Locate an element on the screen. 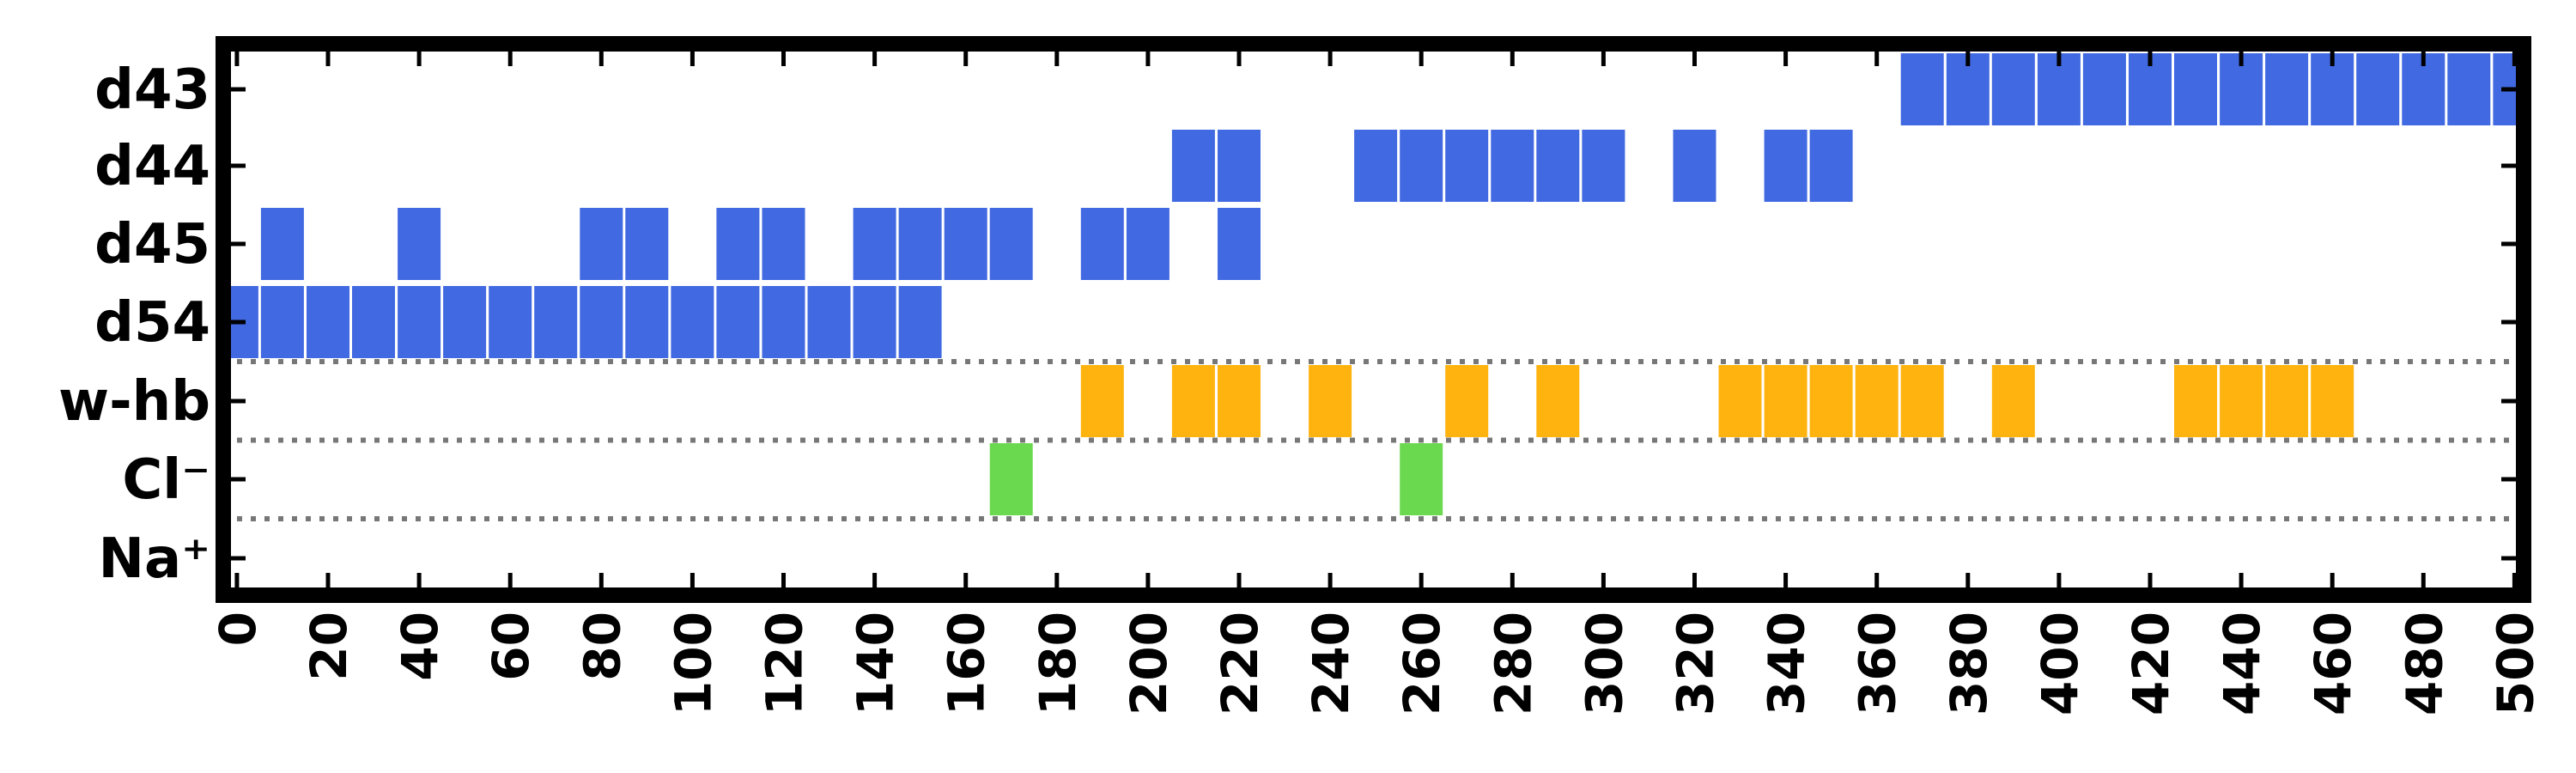 Image resolution: width=2576 pixels, height=773 pixels. x-label-80: 80 is located at coordinates (602, 646).